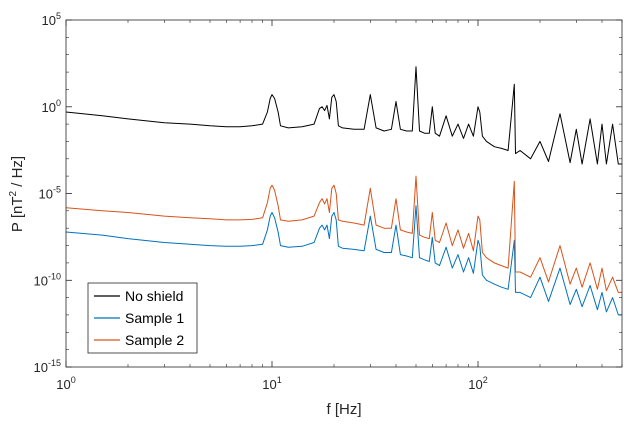 The height and width of the screenshot is (427, 624). I want to click on x-tick-label: 10⁰, so click(65, 383).